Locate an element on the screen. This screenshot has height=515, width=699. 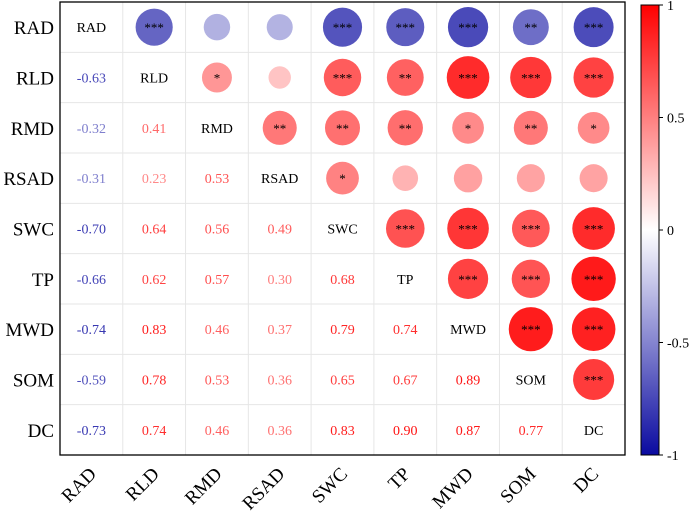
correlation-value: 0.89 is located at coordinates (468, 381).